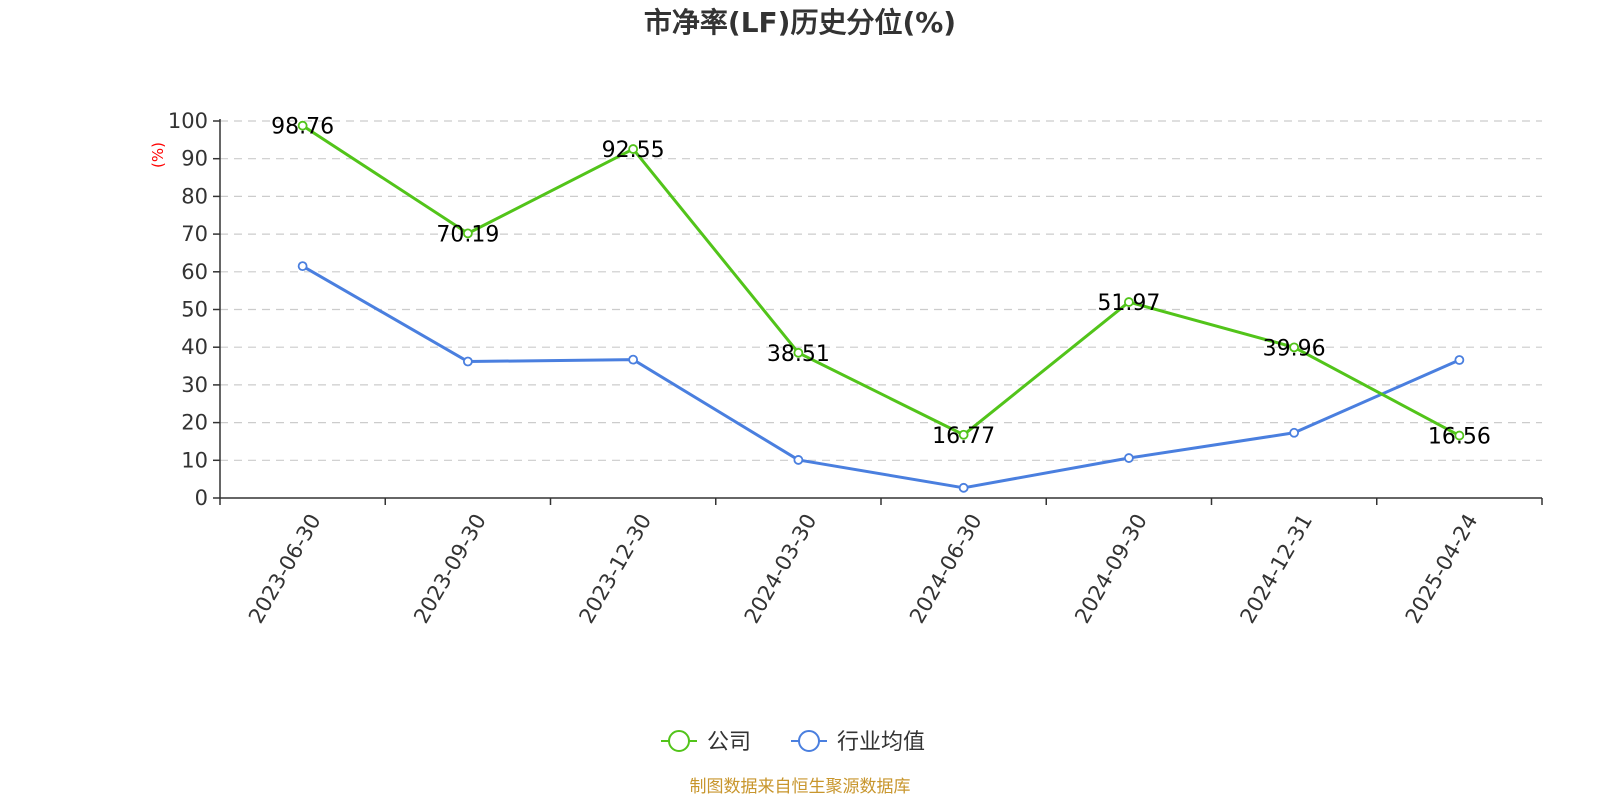  I want to click on legend-label: 行业均值, so click(881, 742).